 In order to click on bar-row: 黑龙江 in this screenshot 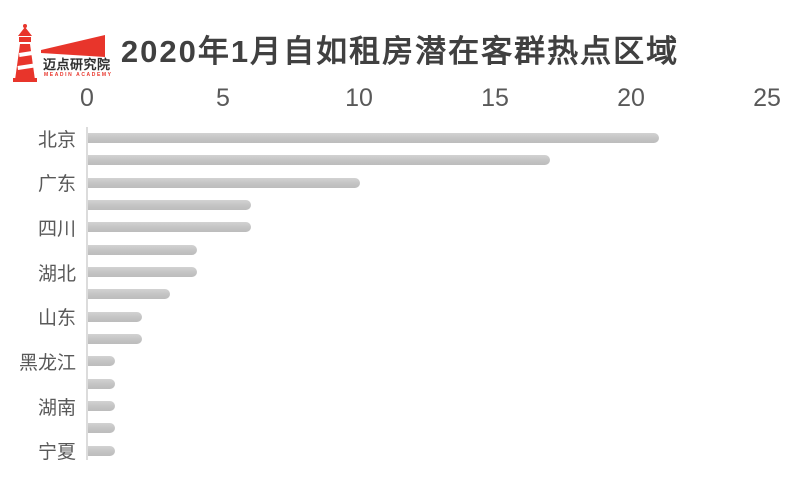, I will do `click(400, 362)`.